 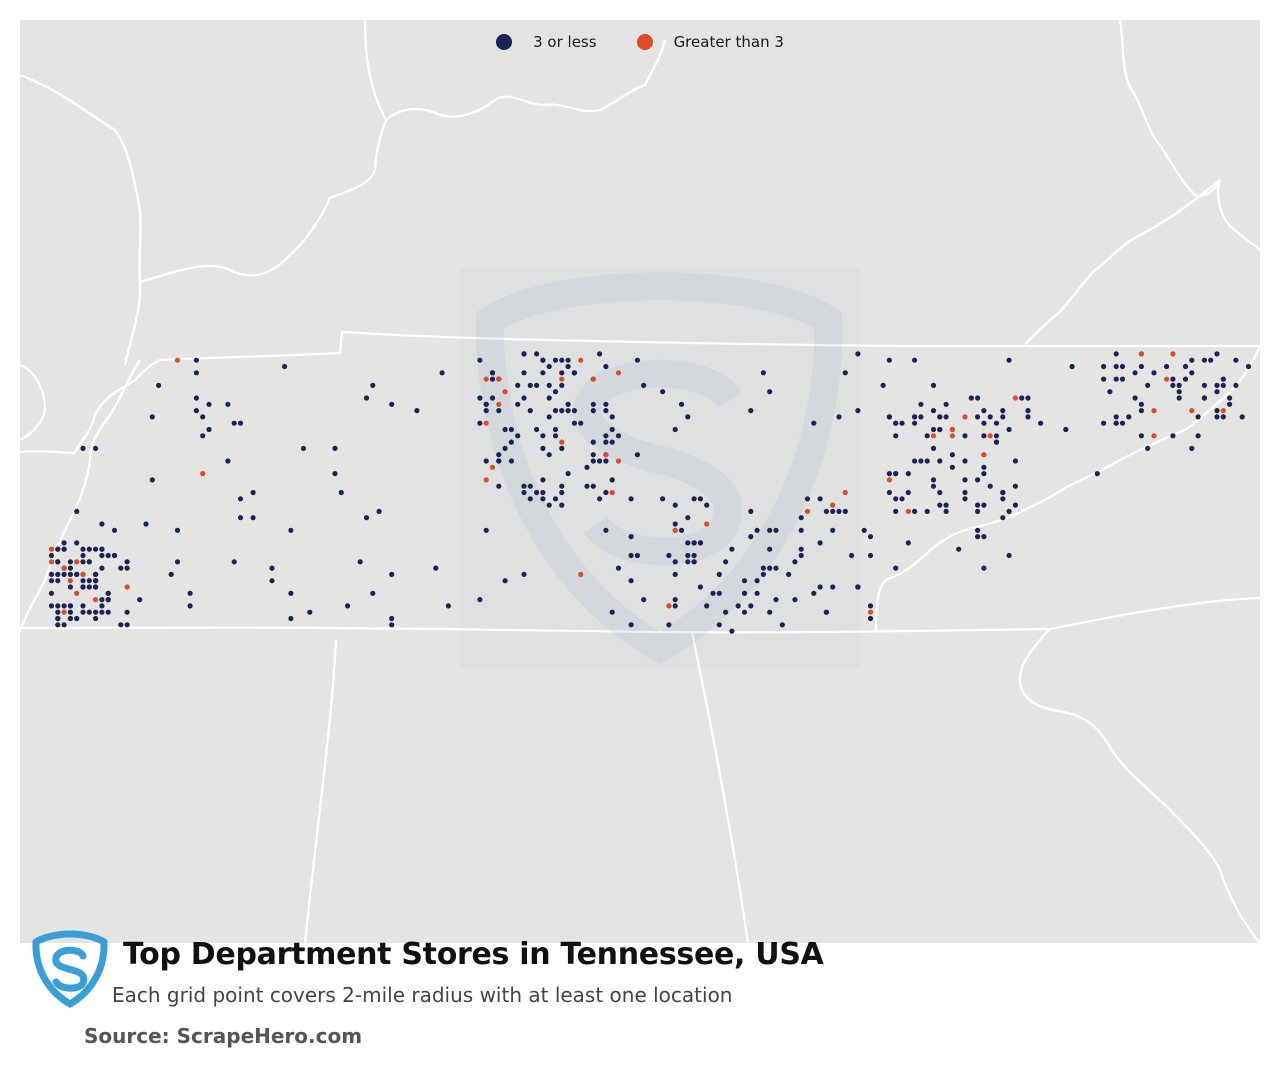 I want to click on scrapehero-logo-icon, so click(x=70, y=969).